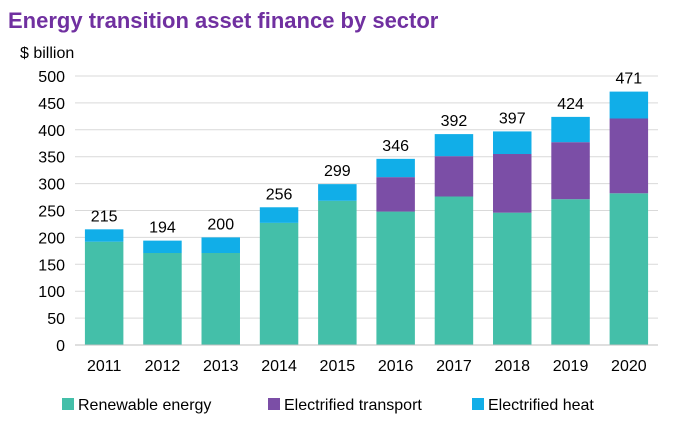  Describe the element at coordinates (628, 79) in the screenshot. I see `total-label: 471` at that location.